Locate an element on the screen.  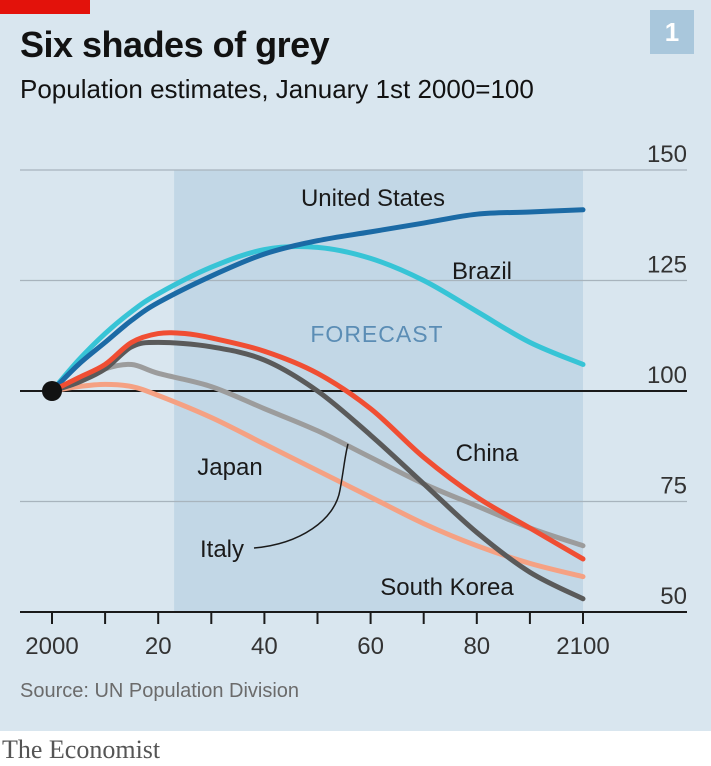
source-note: Source: UN Population Division is located at coordinates (160, 691).